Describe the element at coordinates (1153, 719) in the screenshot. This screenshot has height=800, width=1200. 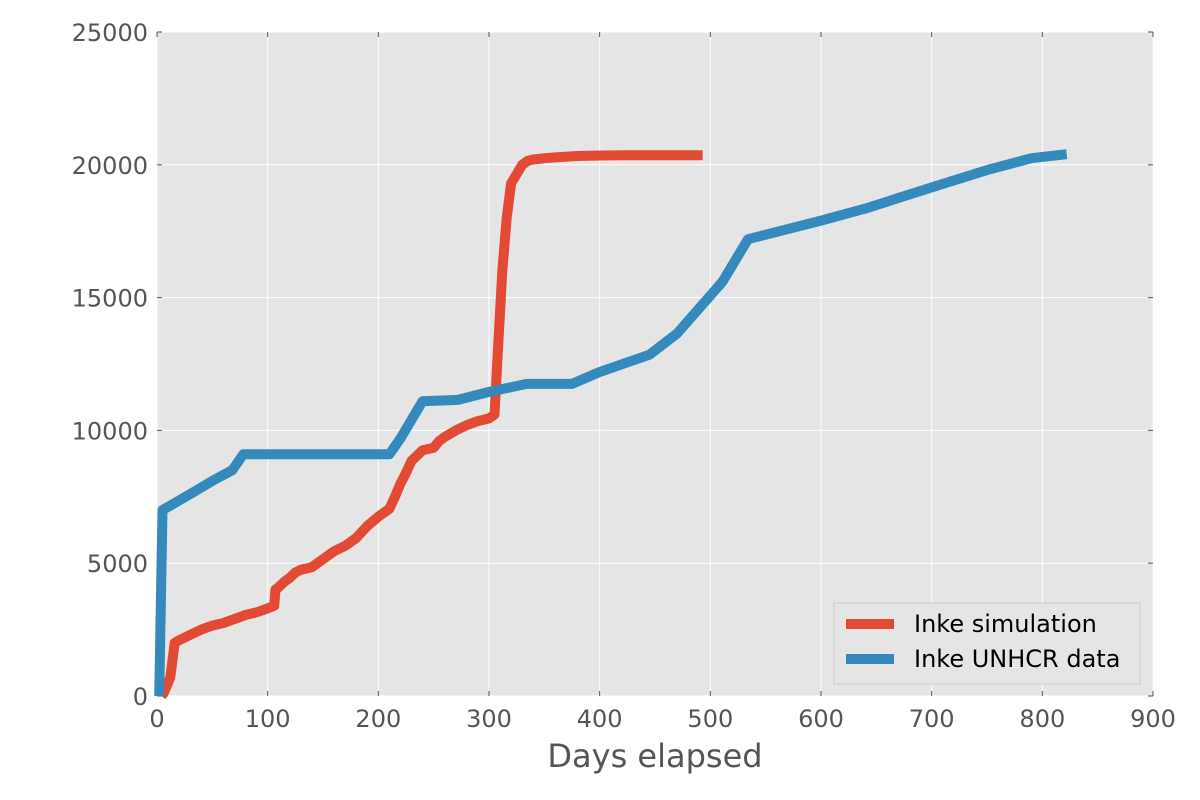
I see `x-tick-label: 900` at that location.